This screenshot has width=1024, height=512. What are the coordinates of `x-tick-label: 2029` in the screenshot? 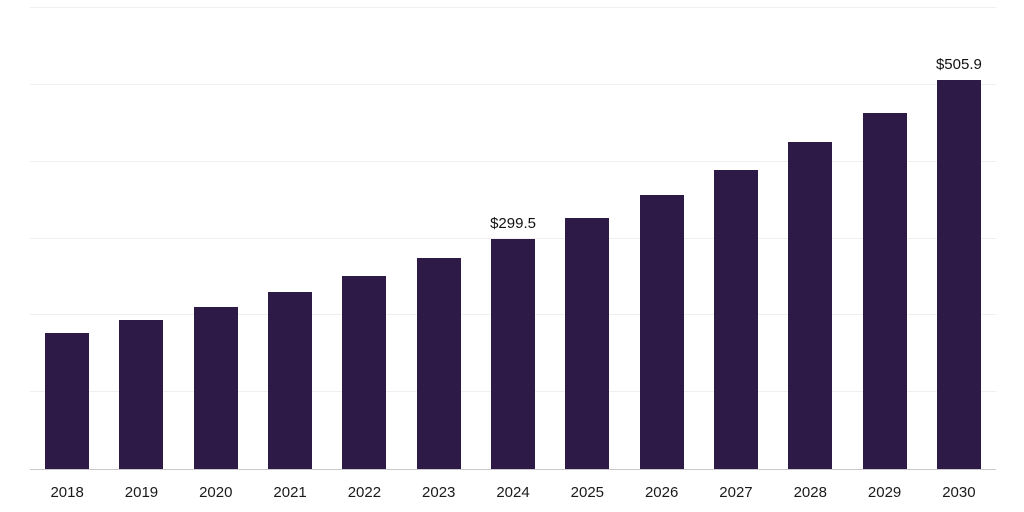 It's located at (884, 492).